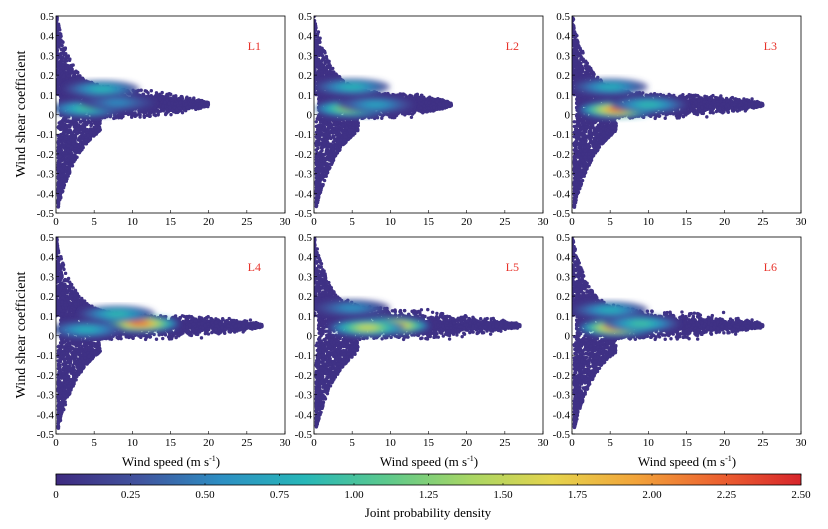  I want to click on x-tick-label: 25, so click(247, 222).